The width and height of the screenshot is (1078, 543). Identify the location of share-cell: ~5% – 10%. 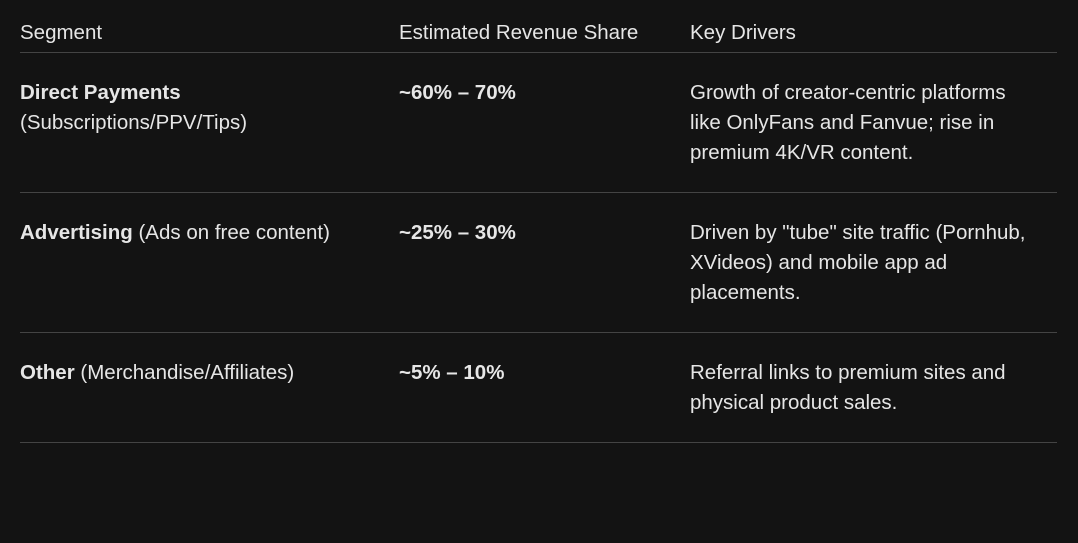
(544, 387).